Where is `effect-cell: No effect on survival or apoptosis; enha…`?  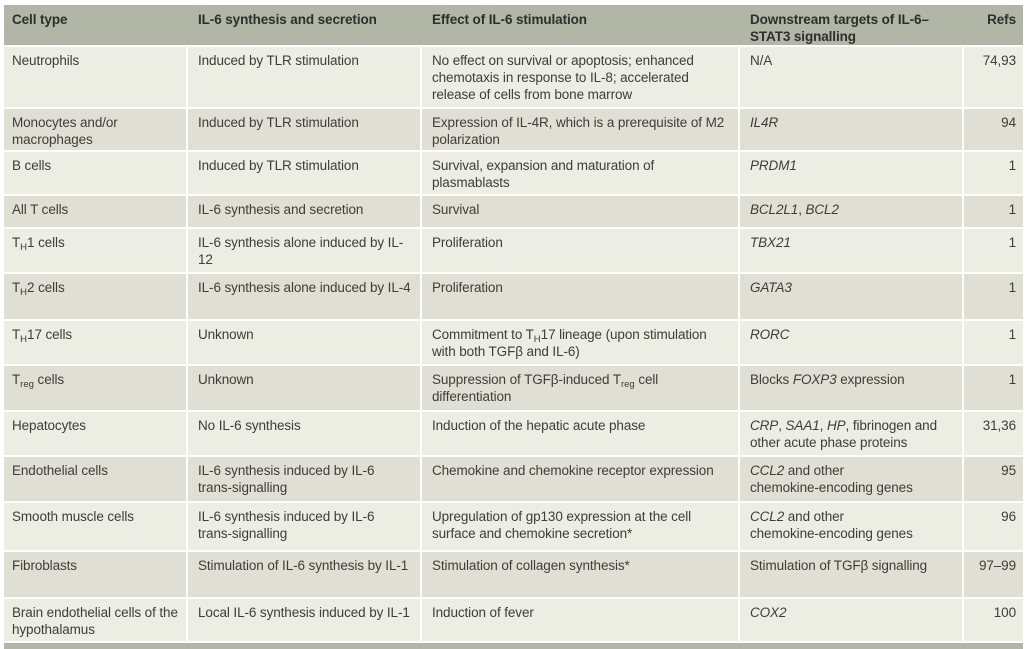
effect-cell: No effect on survival or apoptosis; enha… is located at coordinates (580, 77).